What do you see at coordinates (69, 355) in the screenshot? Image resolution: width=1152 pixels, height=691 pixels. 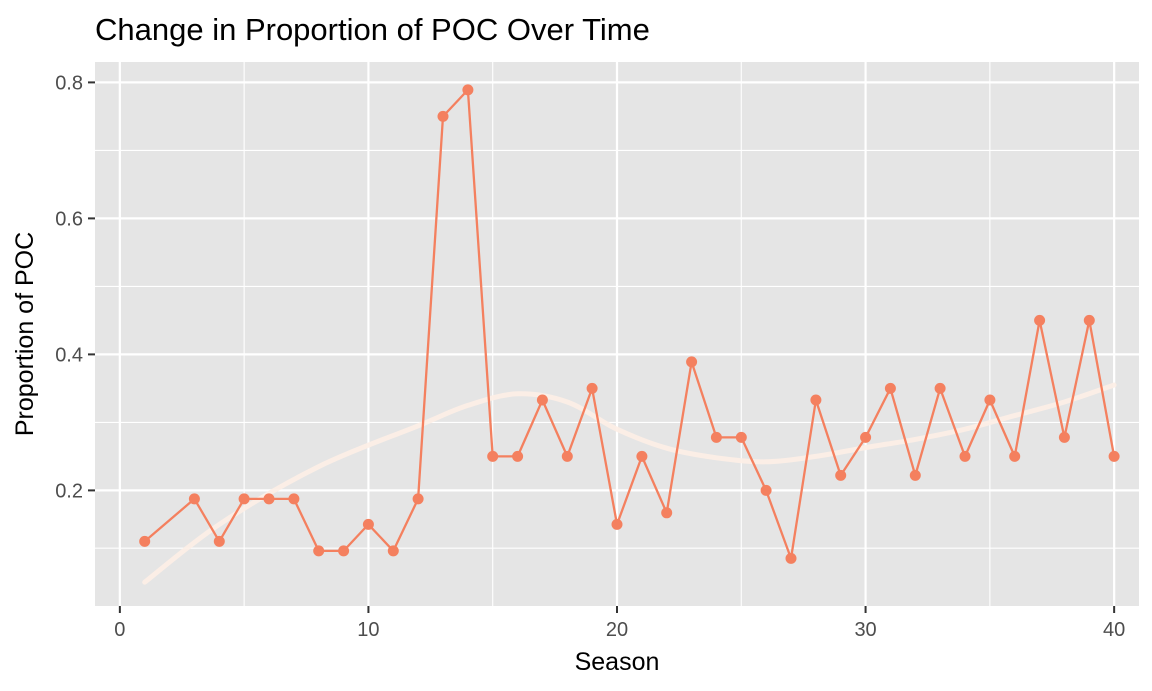 I see `y-tick-label: 0.4` at bounding box center [69, 355].